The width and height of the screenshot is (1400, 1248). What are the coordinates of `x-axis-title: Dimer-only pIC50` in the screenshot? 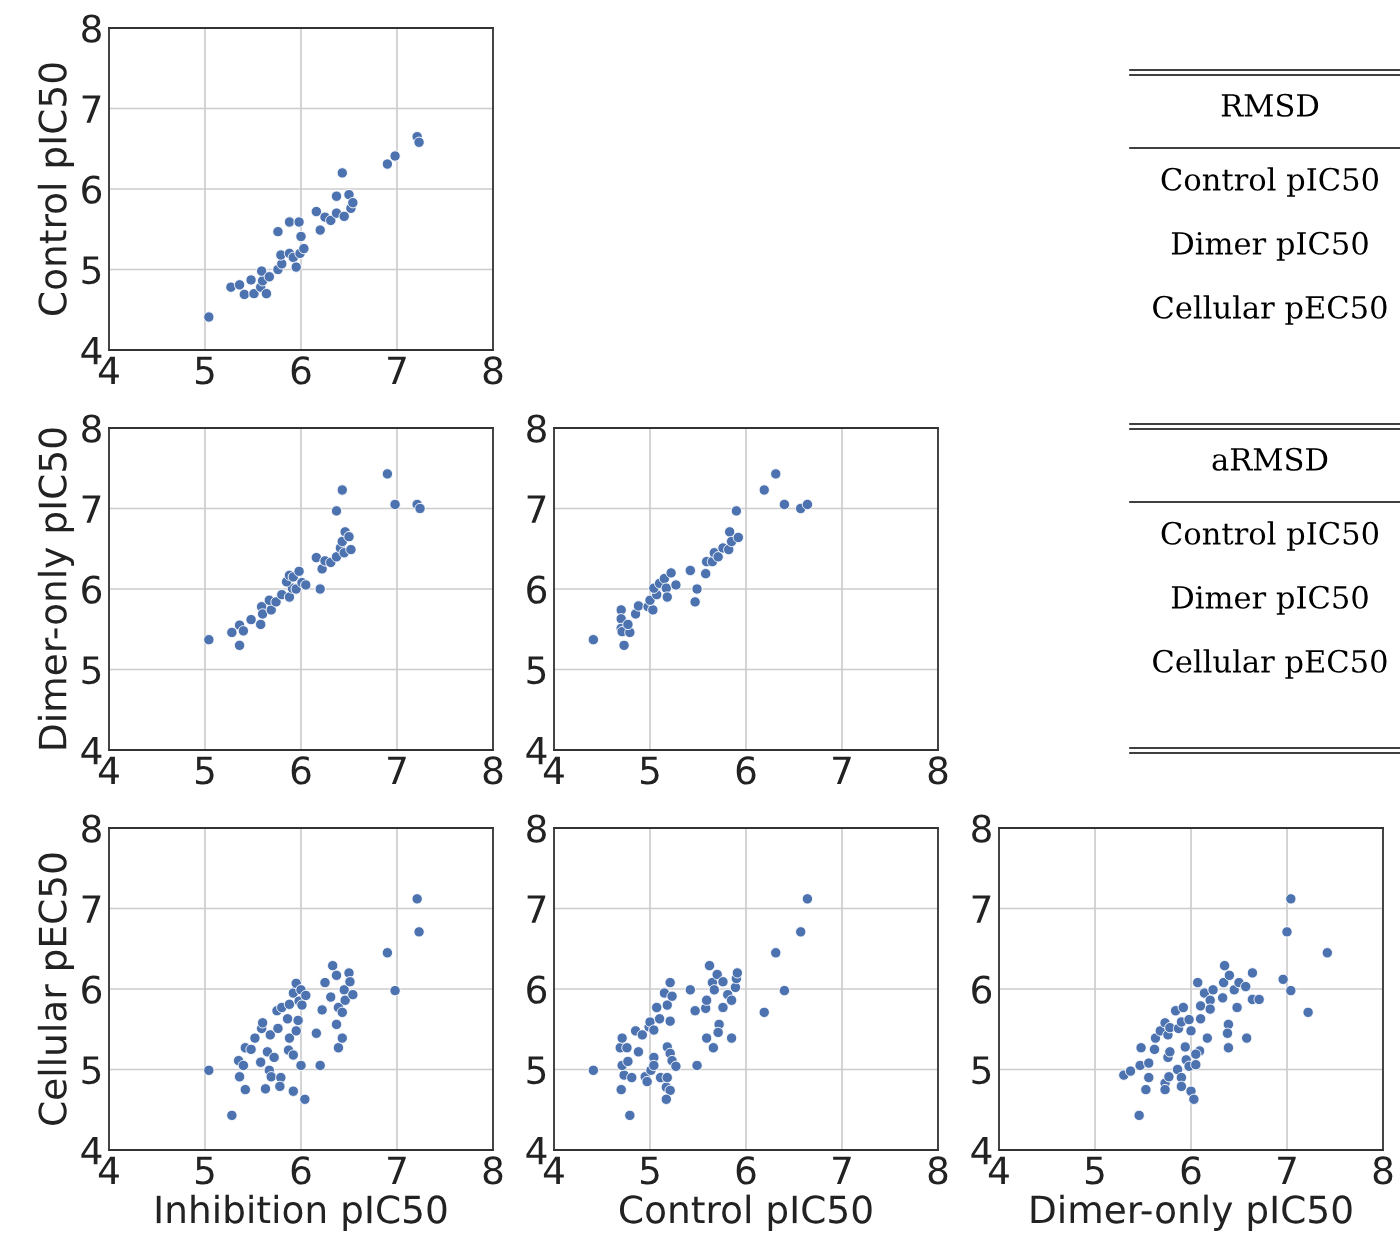 It's located at (1191, 1212).